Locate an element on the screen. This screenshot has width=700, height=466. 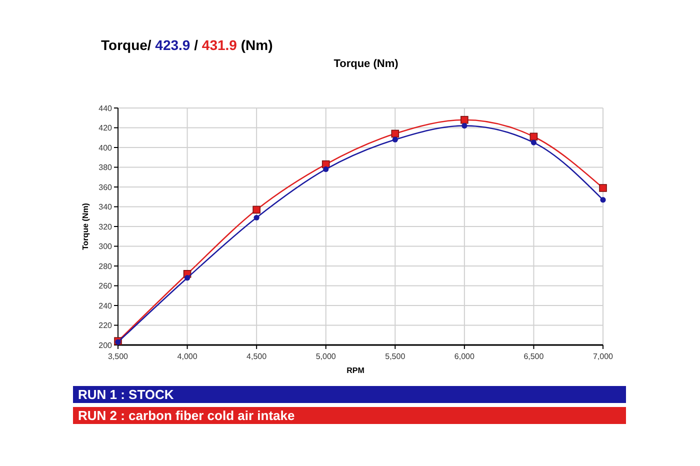
y-tick-label: 440 is located at coordinates (105, 108).